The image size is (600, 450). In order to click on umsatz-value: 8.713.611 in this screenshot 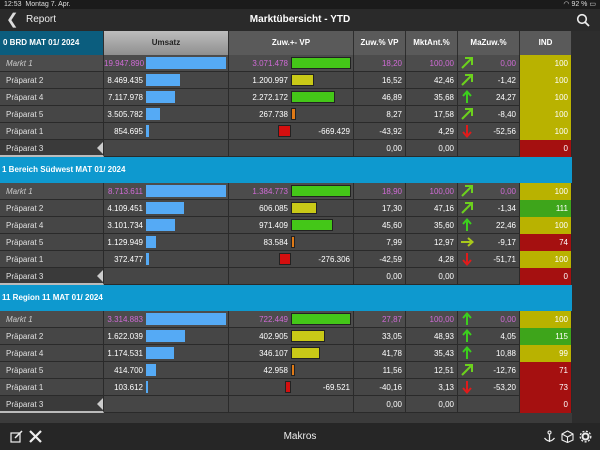, I will do `click(125, 191)`.